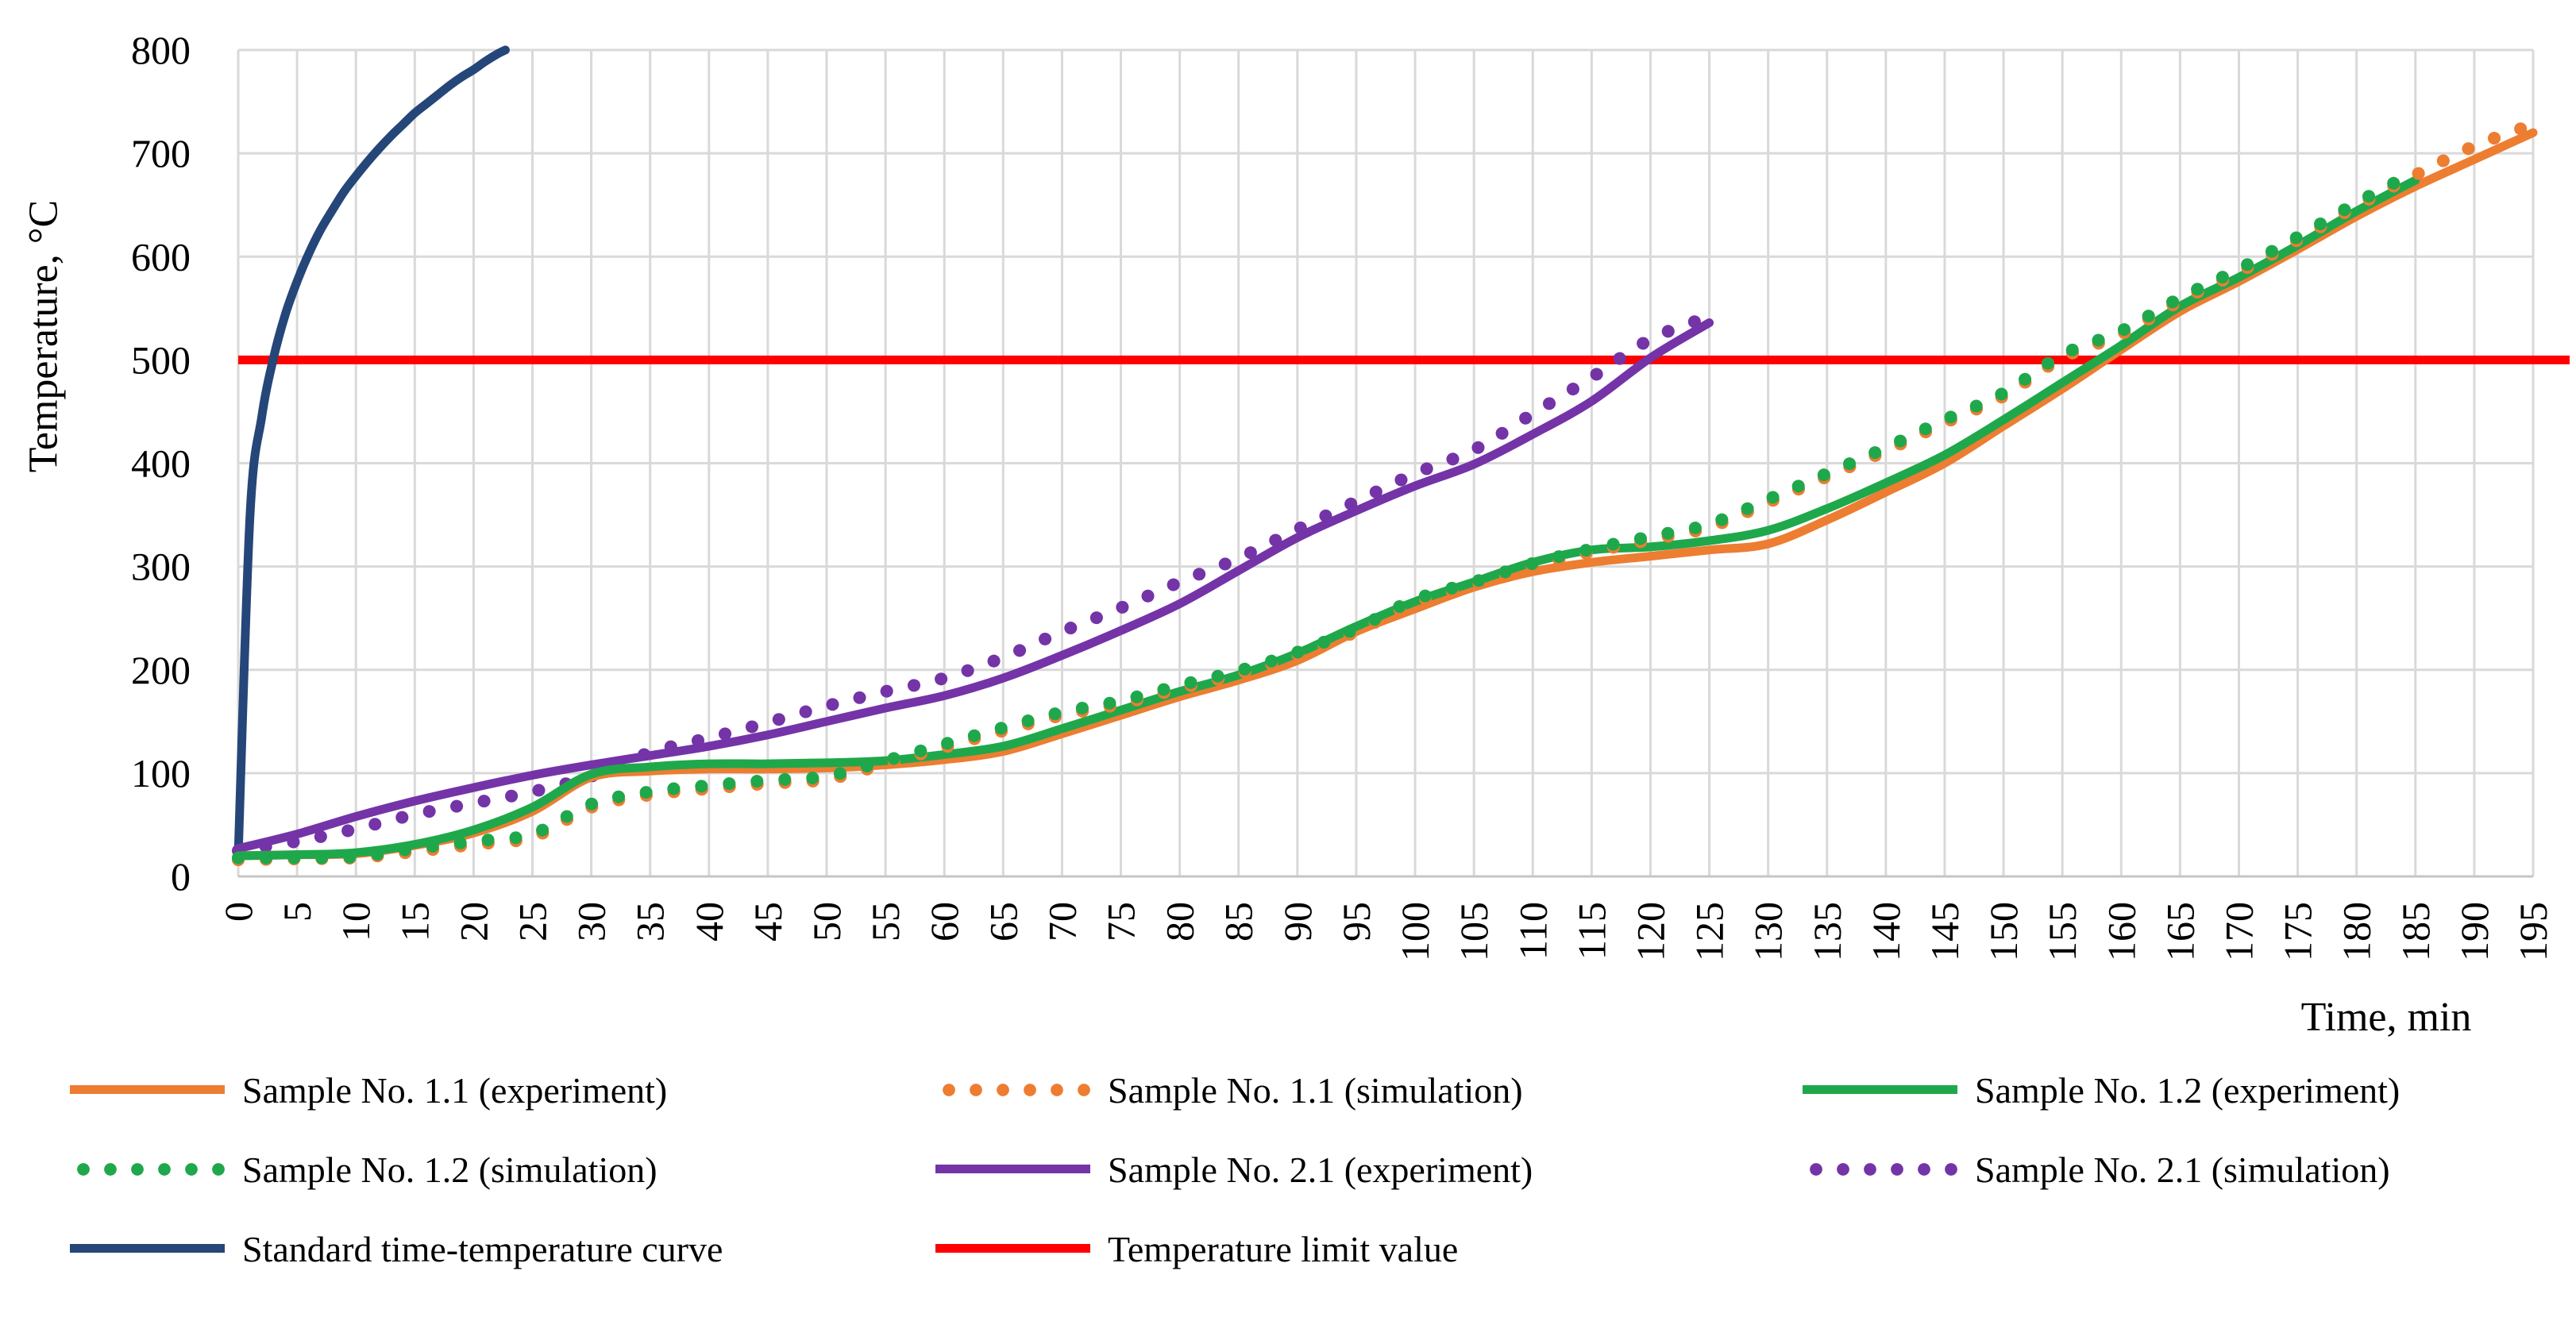 This screenshot has height=1344, width=2576. Describe the element at coordinates (238, 912) in the screenshot. I see `x-tick-label: 0` at that location.